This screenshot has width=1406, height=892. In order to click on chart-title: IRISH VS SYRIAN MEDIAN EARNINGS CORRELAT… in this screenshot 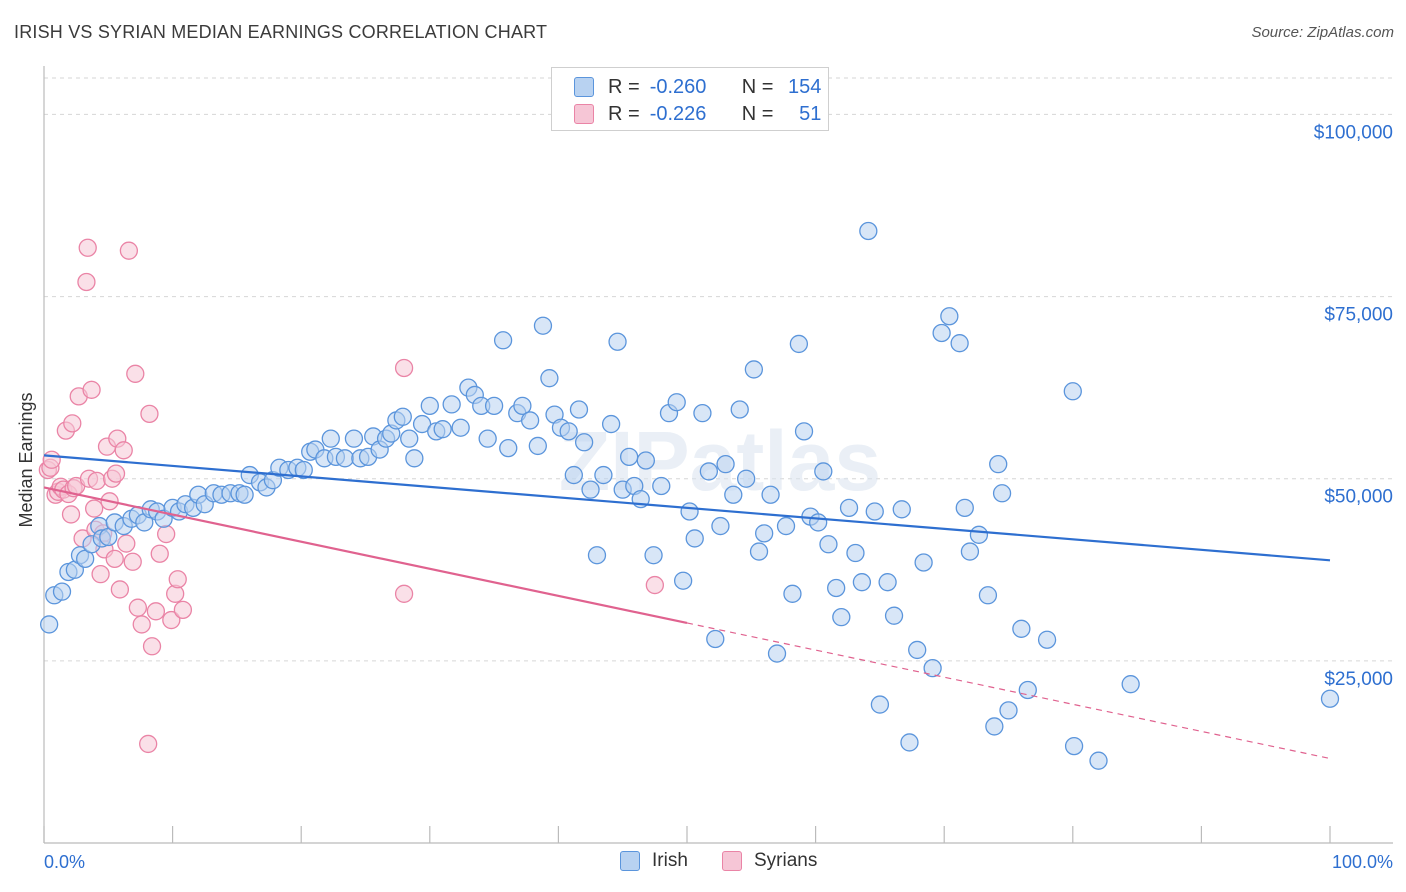, I will do `click(281, 32)`.